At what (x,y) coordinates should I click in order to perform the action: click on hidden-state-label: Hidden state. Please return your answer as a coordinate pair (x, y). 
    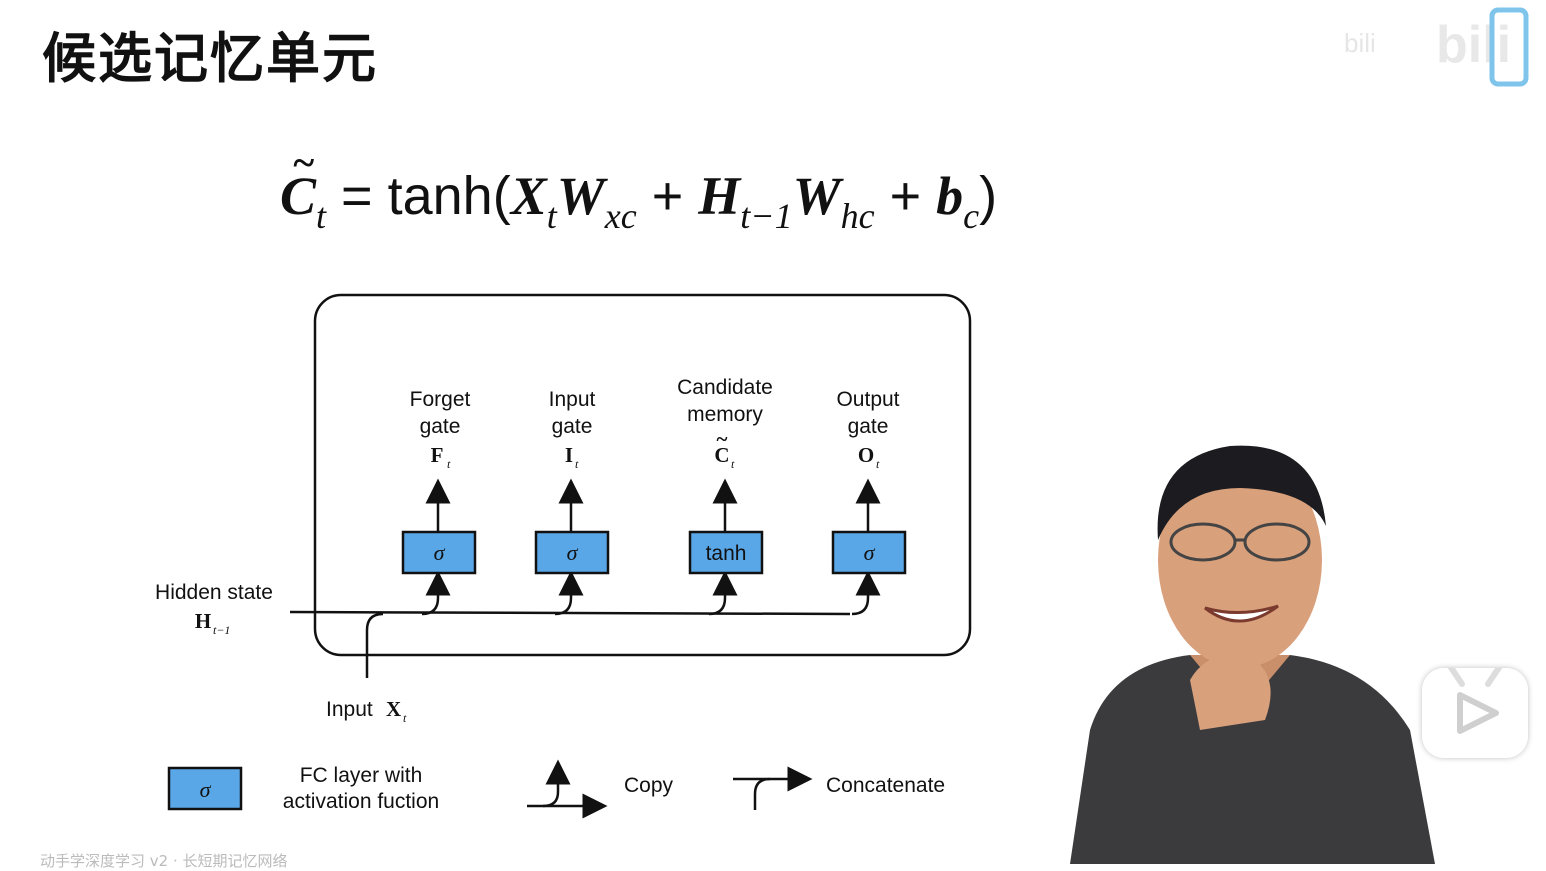
    Looking at the image, I should click on (214, 592).